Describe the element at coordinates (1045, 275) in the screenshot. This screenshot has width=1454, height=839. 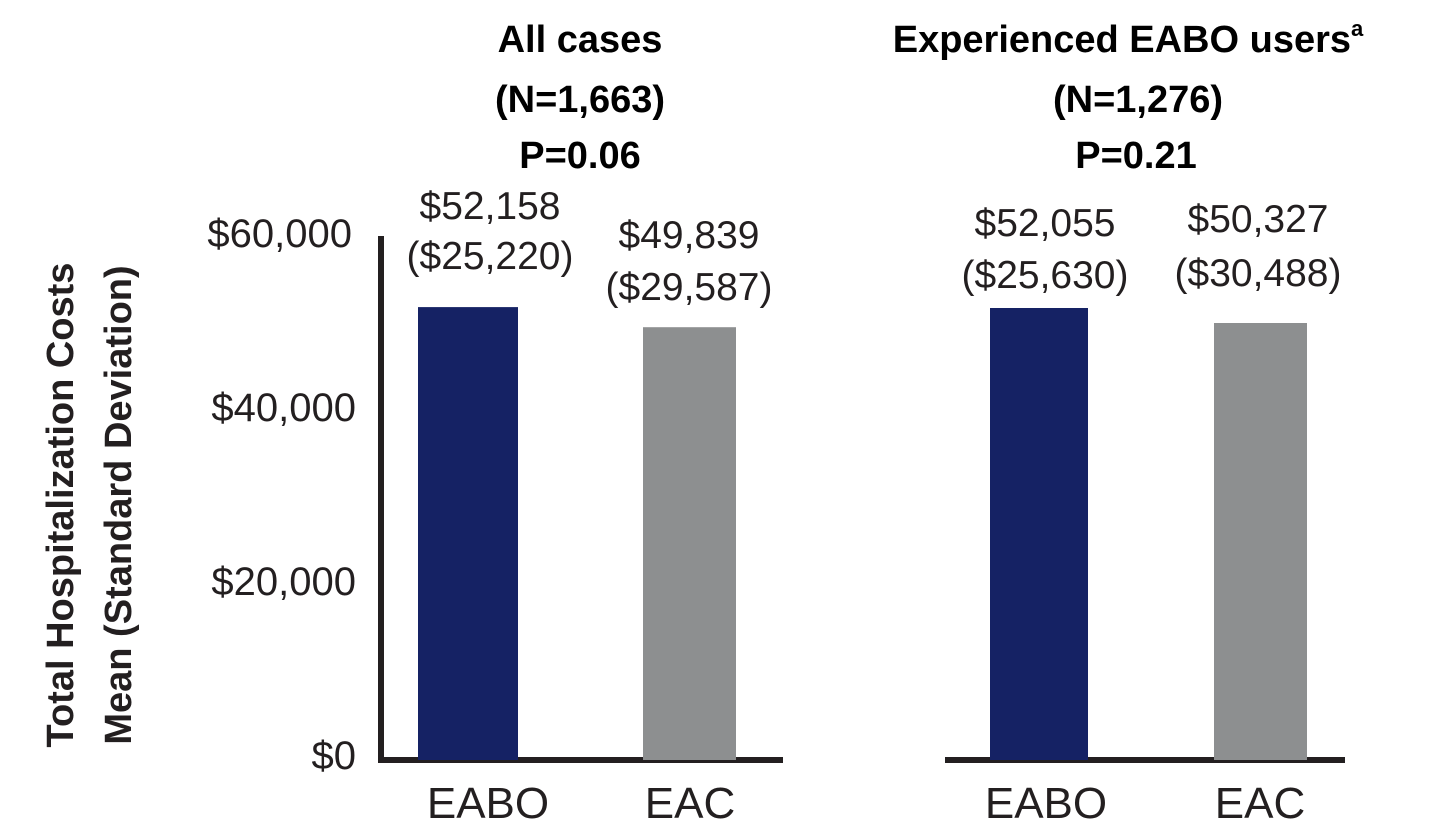
I see `bar-sd-label: ($25,630)` at that location.